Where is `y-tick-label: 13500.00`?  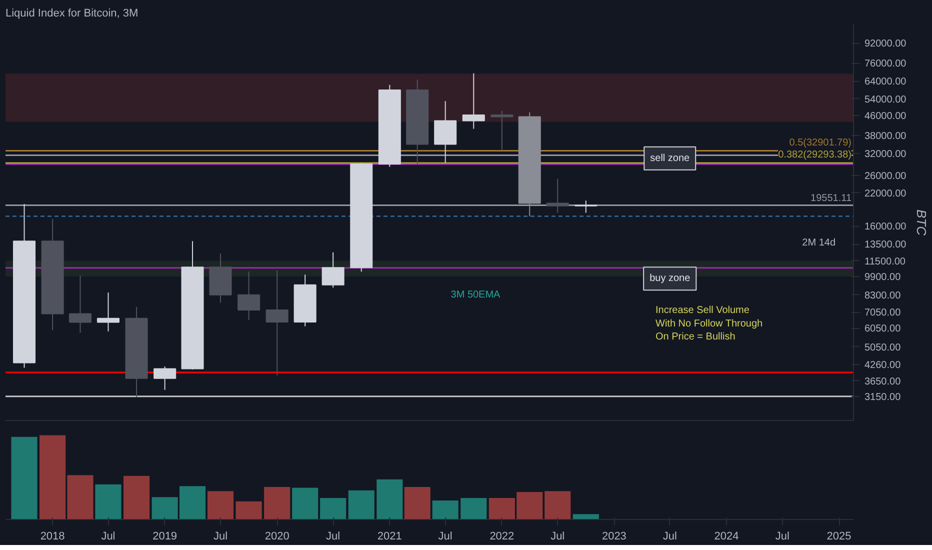
y-tick-label: 13500.00 is located at coordinates (885, 245).